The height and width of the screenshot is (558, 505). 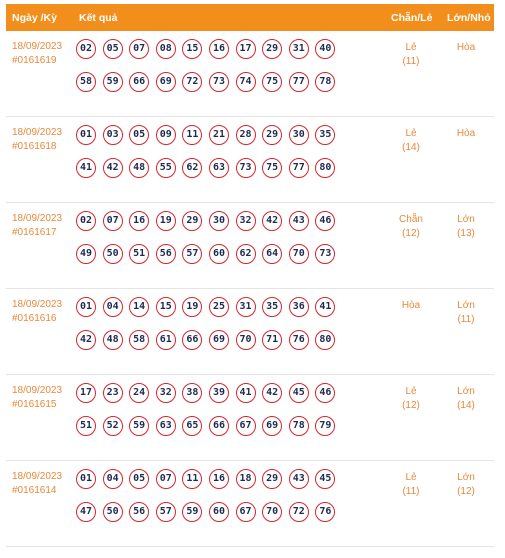 What do you see at coordinates (192, 307) in the screenshot?
I see `result-ball: 19` at bounding box center [192, 307].